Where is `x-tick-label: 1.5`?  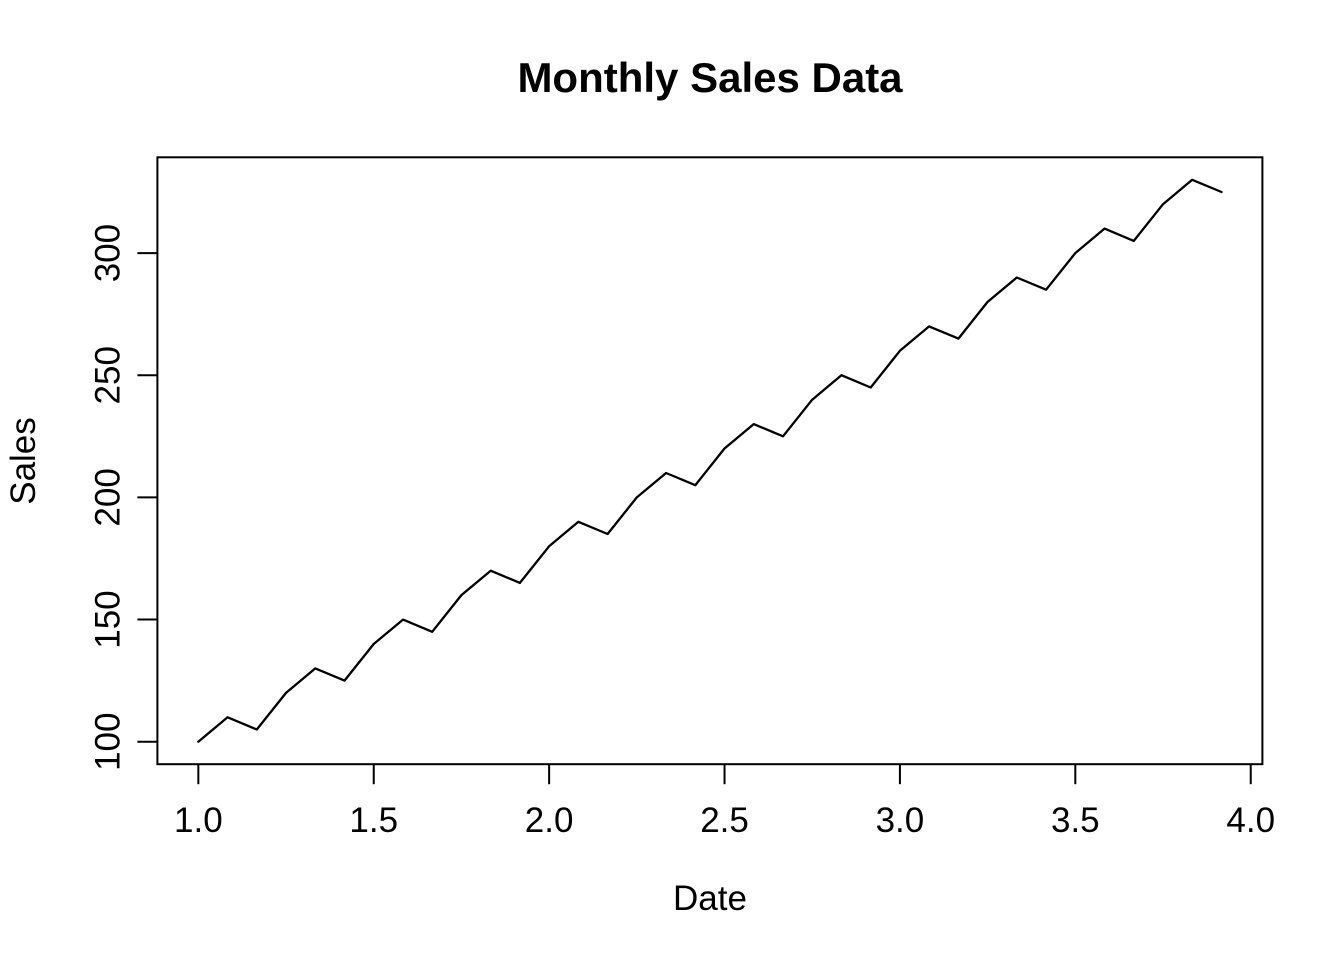 x-tick-label: 1.5 is located at coordinates (373, 820).